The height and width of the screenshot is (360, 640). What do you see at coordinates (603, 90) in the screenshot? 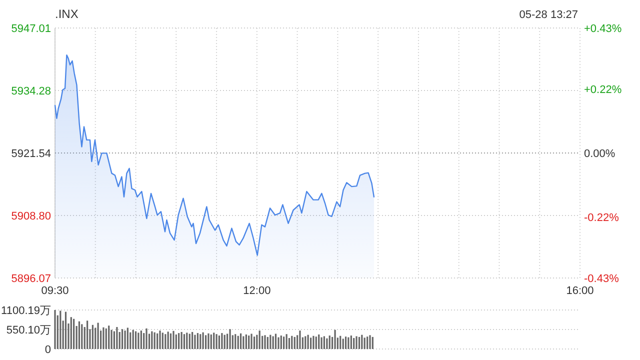
I see `y2-tick-label: +0.22%` at bounding box center [603, 90].